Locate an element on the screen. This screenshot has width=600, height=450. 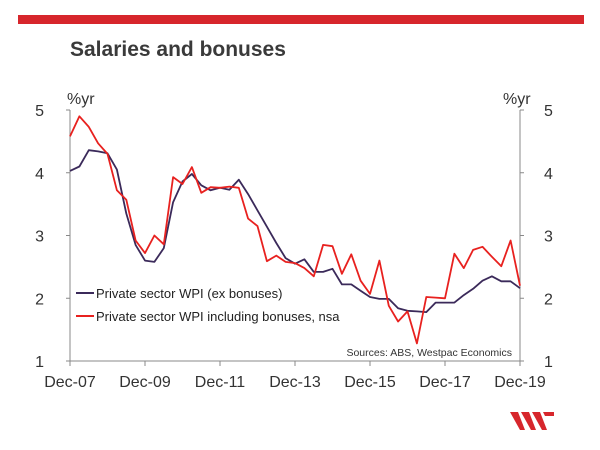
x-tick-label: Dec-13 is located at coordinates (295, 382).